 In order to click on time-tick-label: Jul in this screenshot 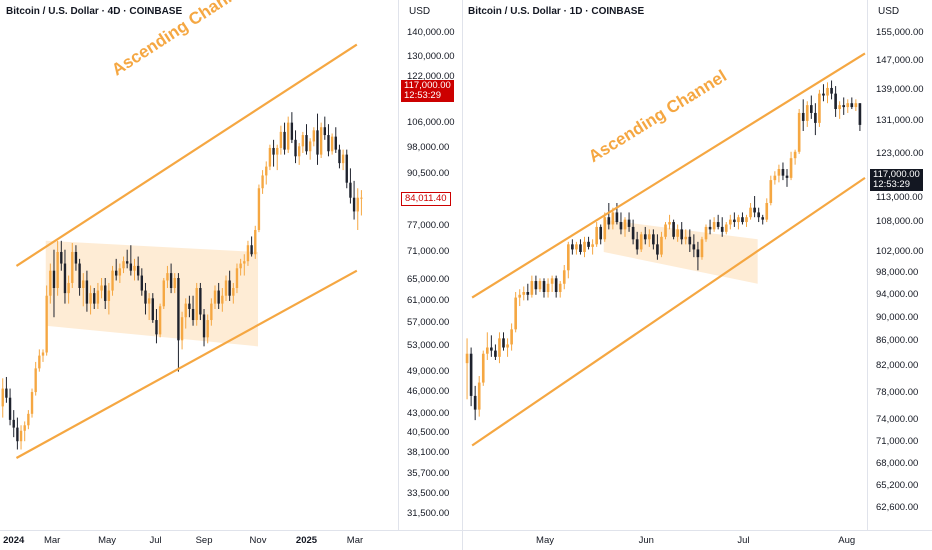, I will do `click(155, 540)`.